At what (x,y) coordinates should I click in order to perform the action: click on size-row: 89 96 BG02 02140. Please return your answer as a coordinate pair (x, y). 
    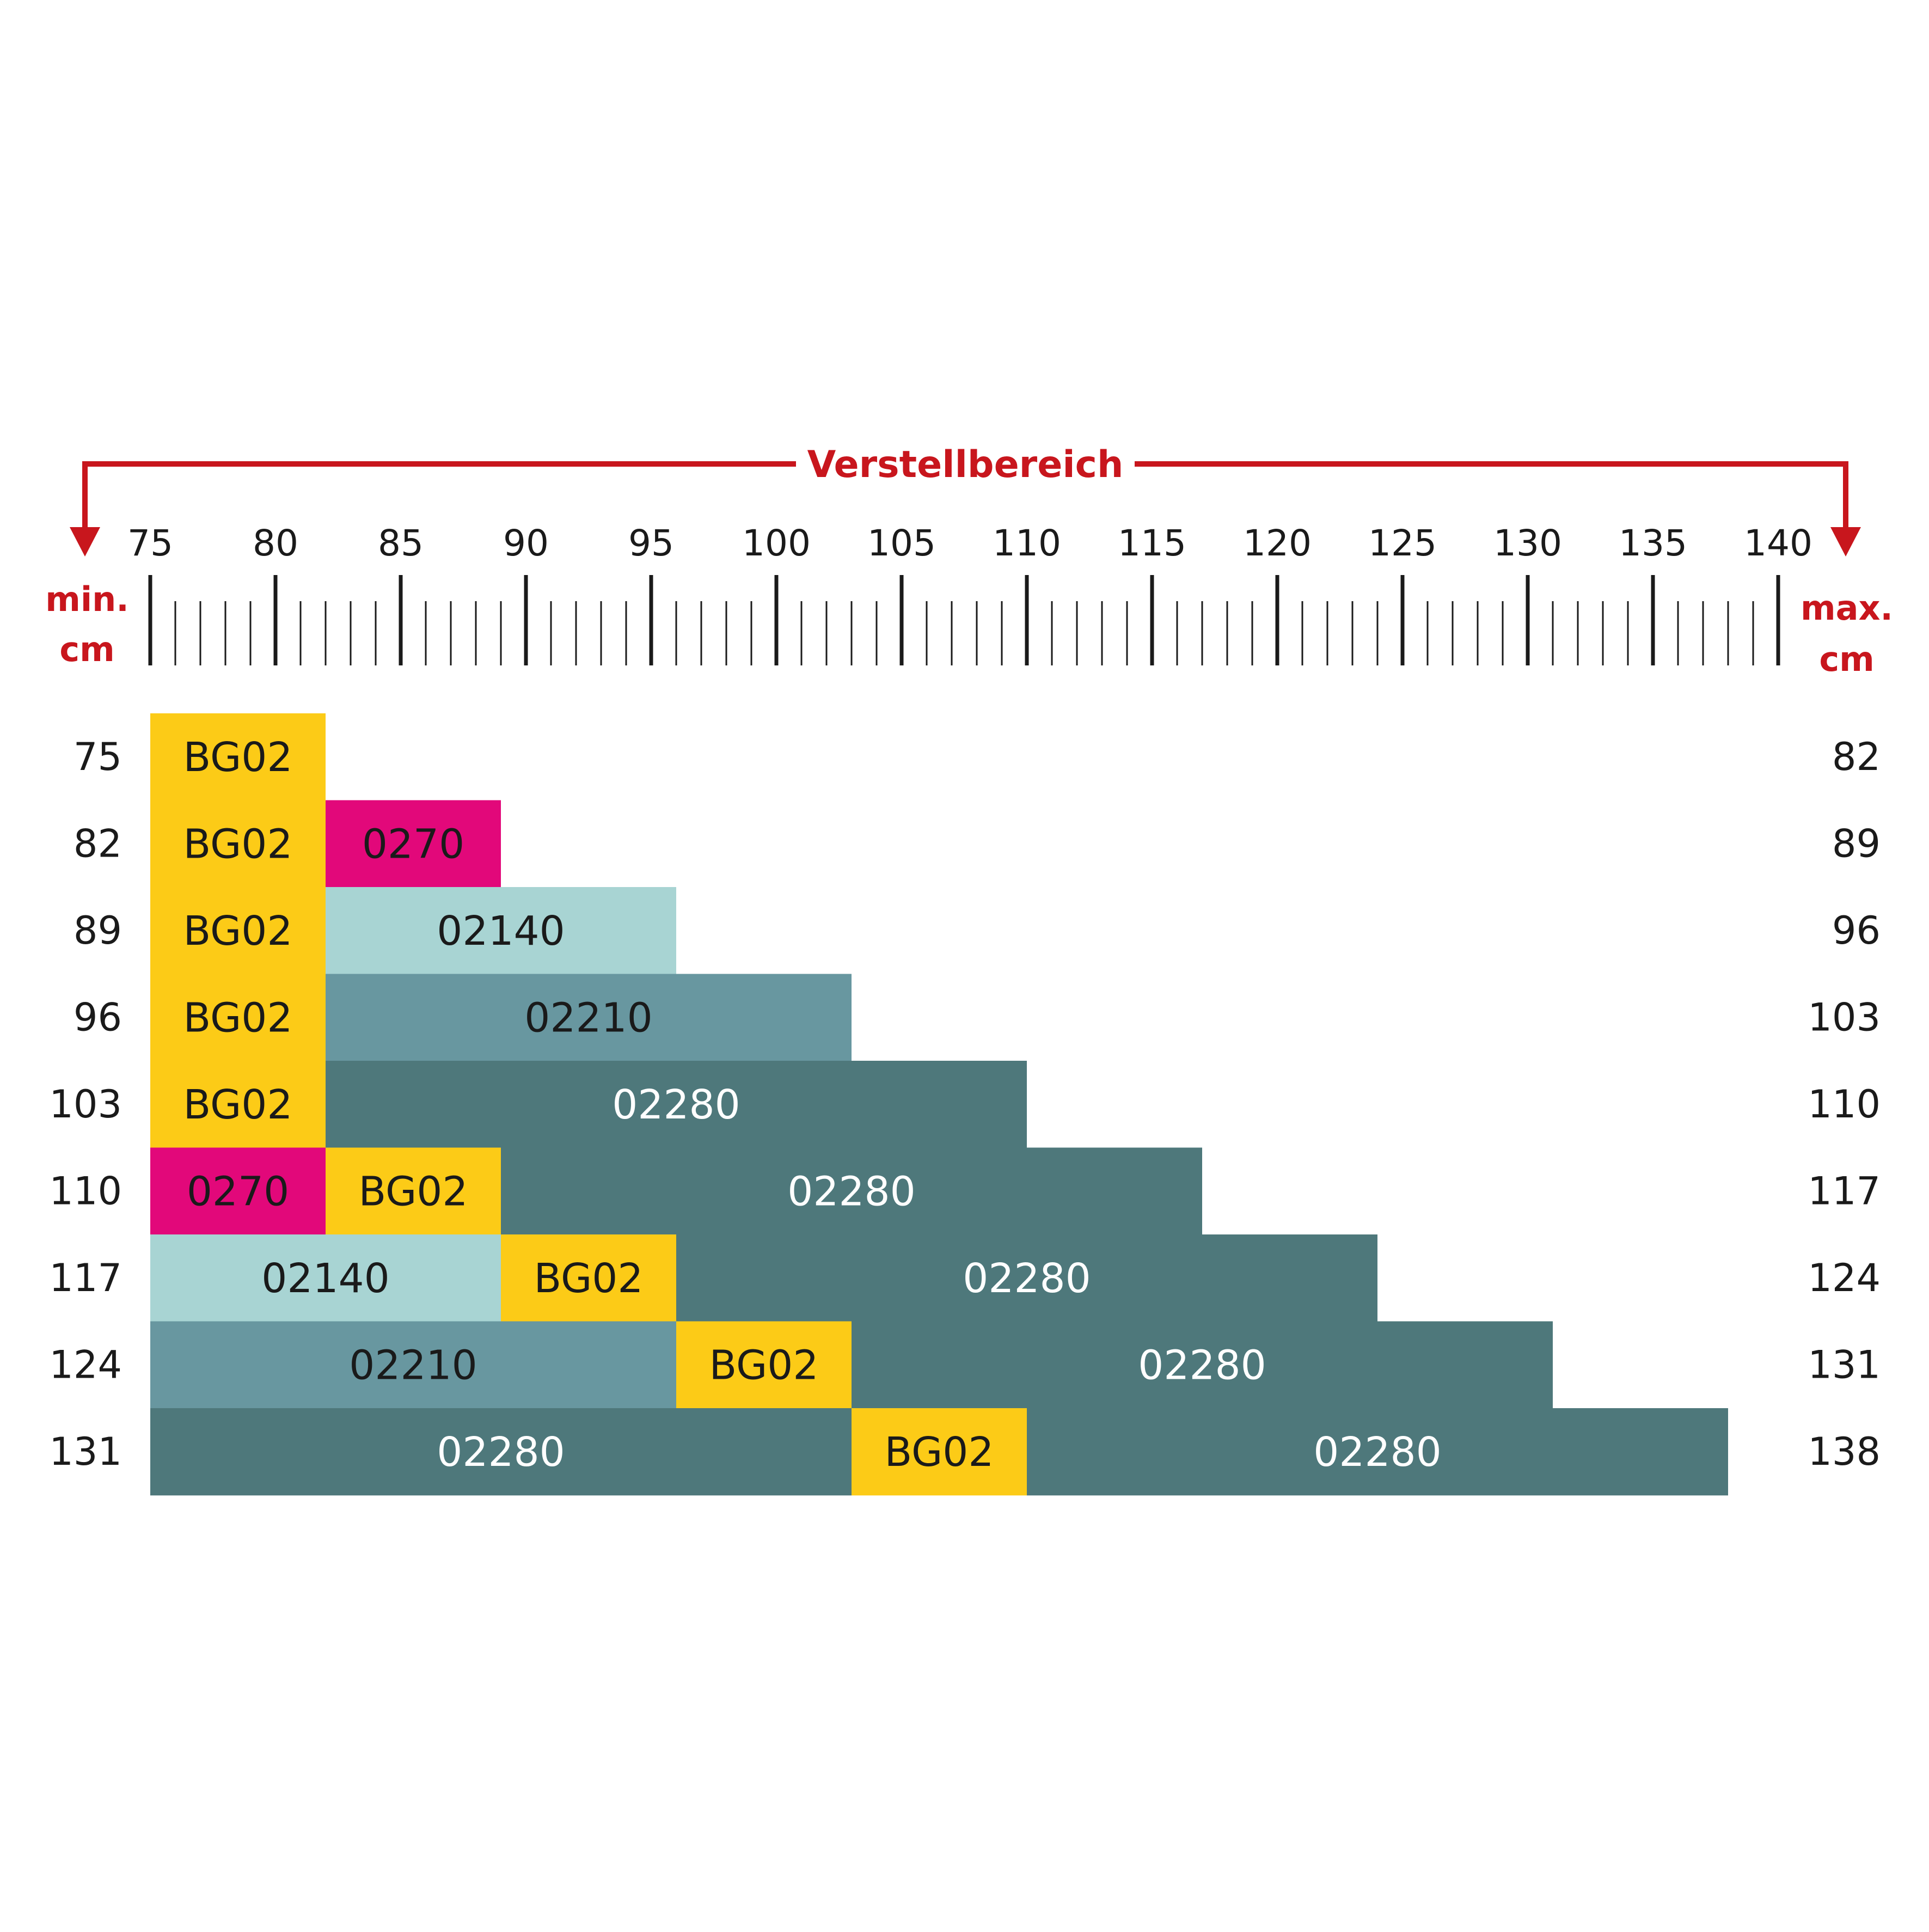
    Looking at the image, I should click on (977, 931).